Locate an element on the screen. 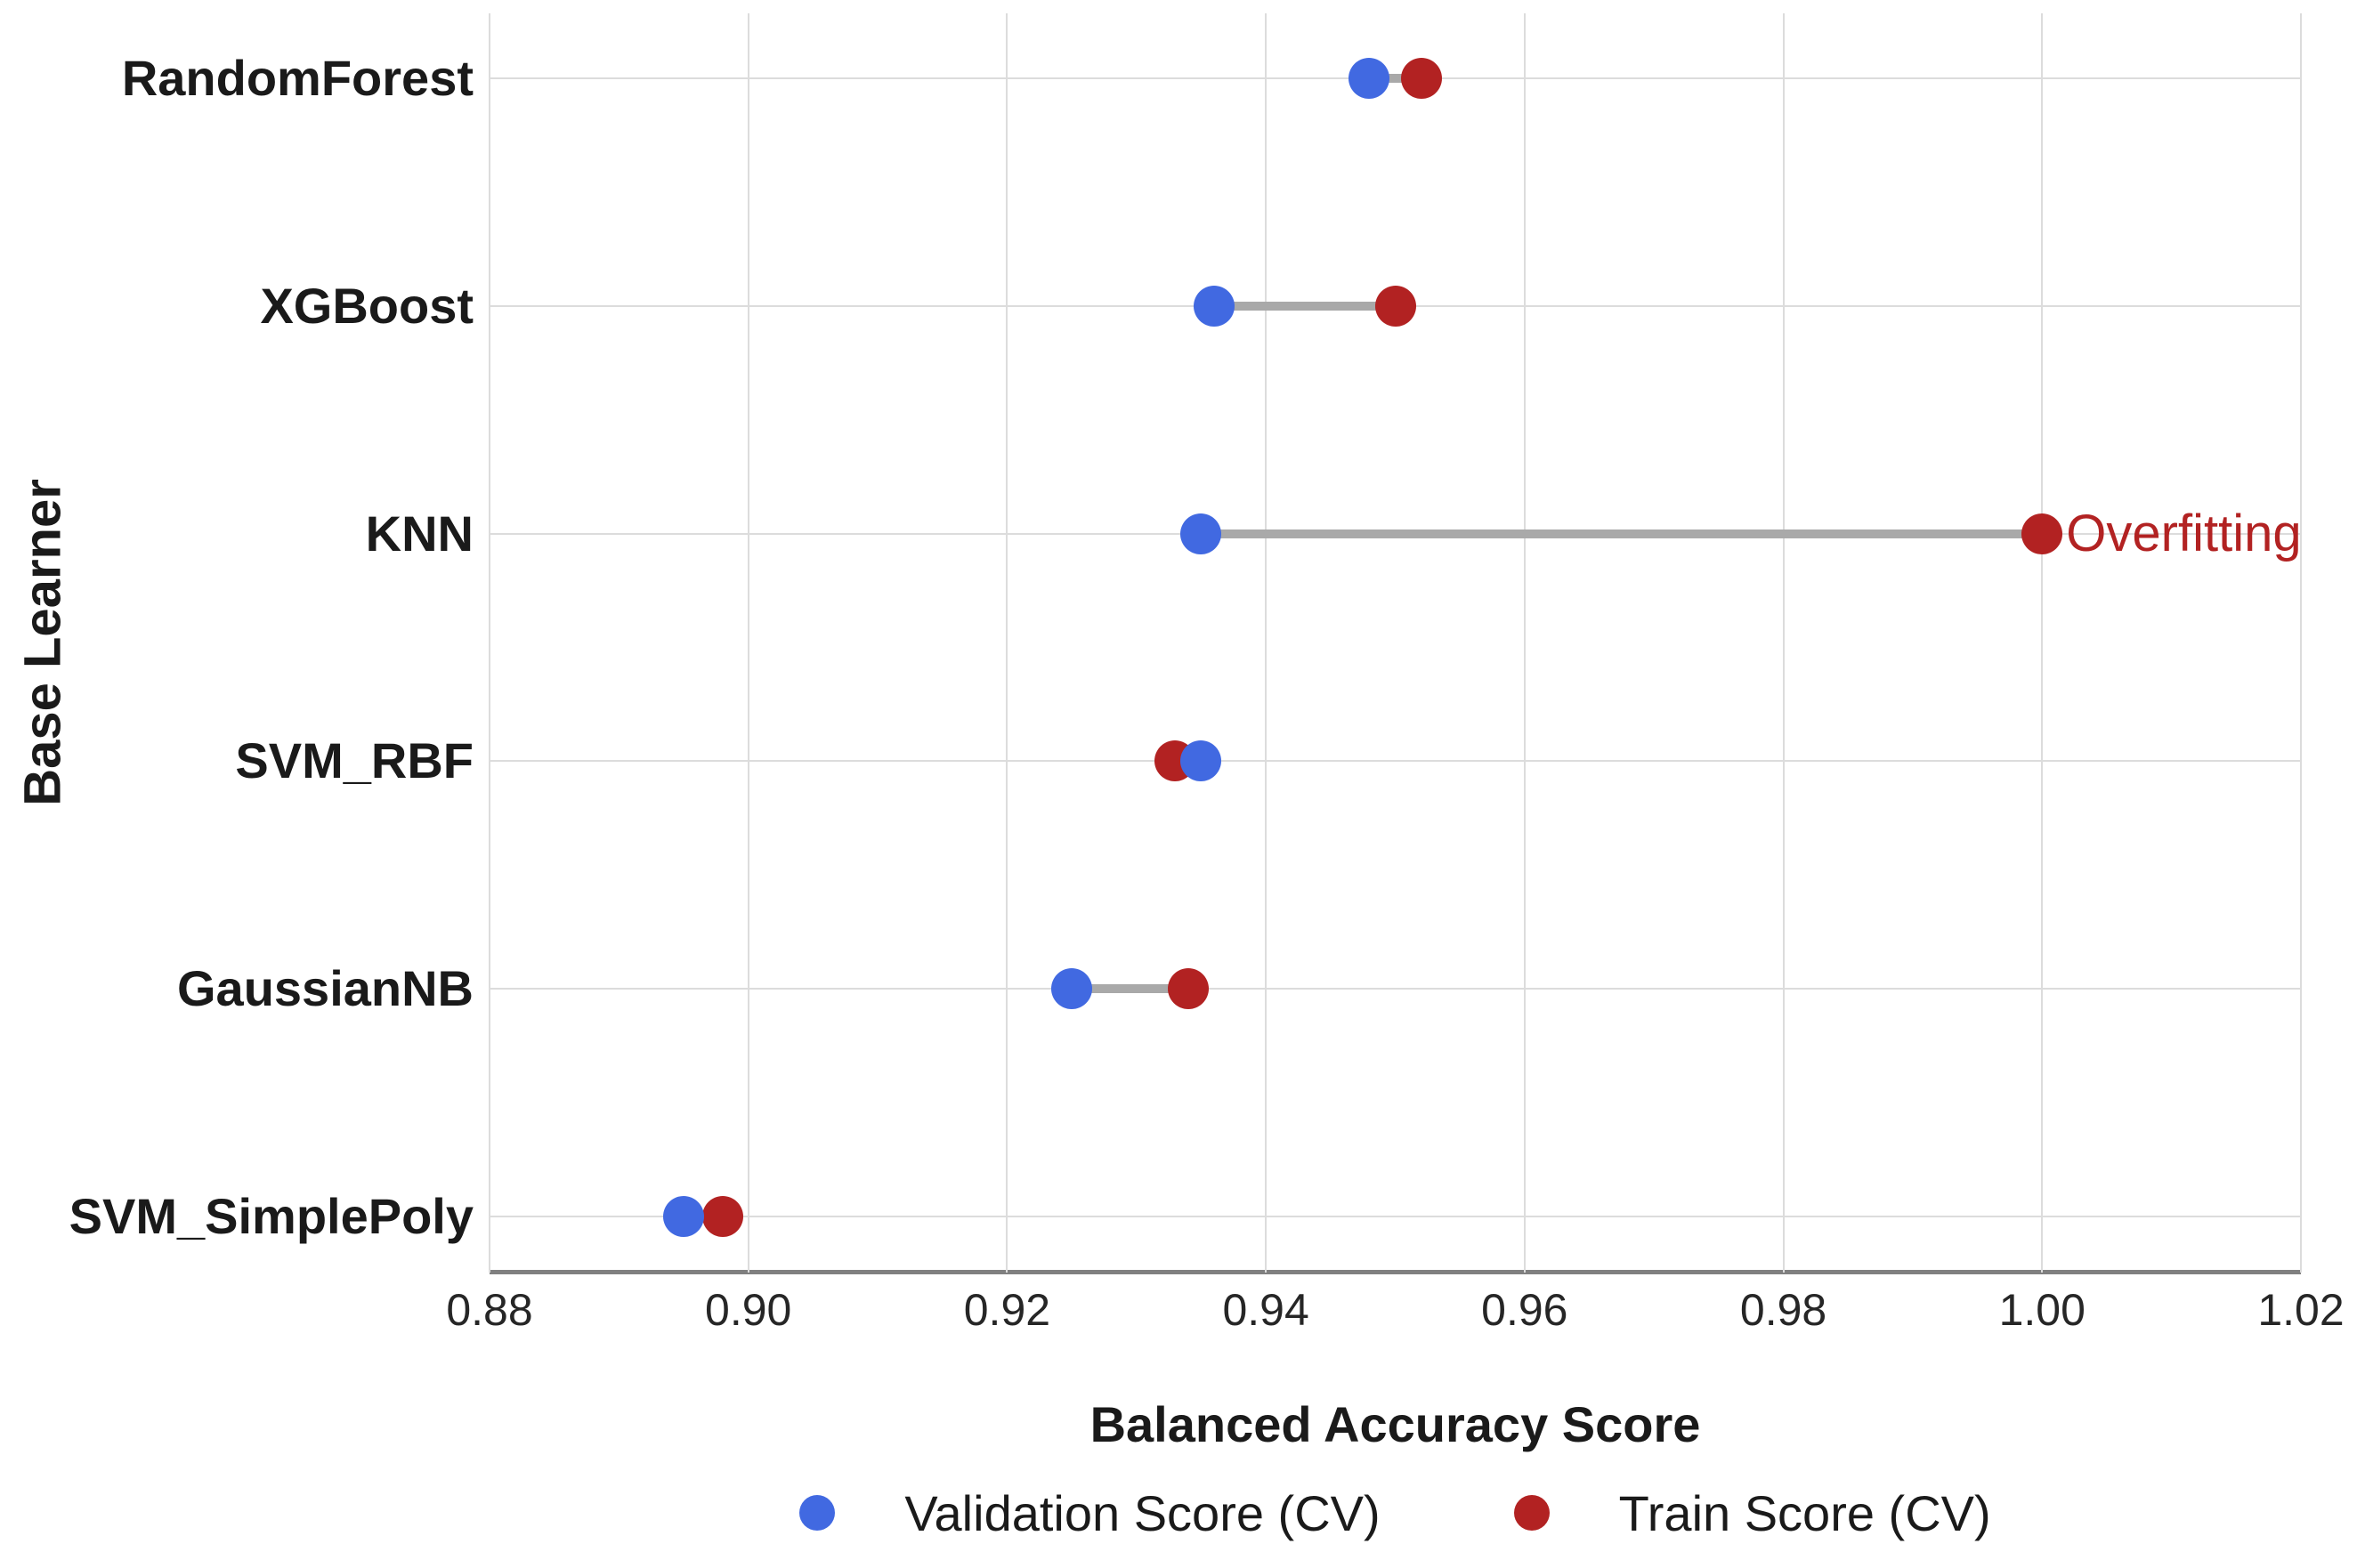 This screenshot has width=2365, height=1568. x-tick-label: 1.02 is located at coordinates (2301, 1310).